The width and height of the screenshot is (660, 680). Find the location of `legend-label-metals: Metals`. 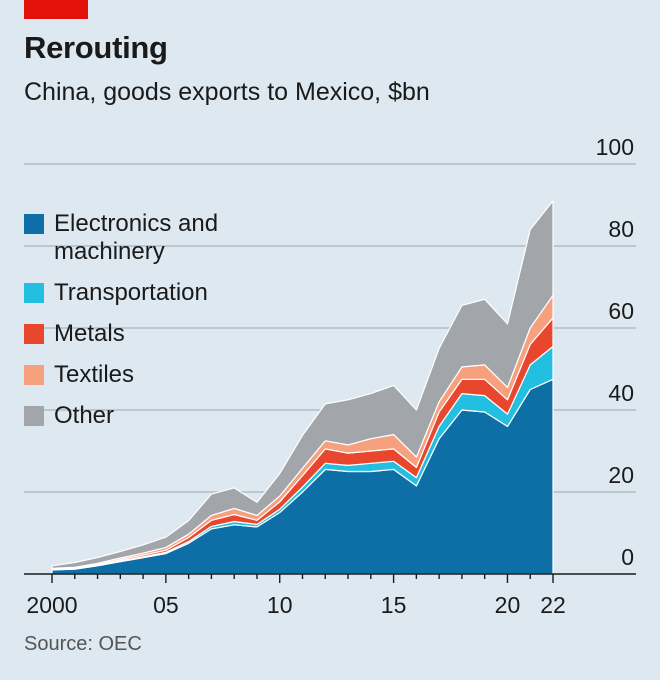

legend-label-metals: Metals is located at coordinates (89, 333).